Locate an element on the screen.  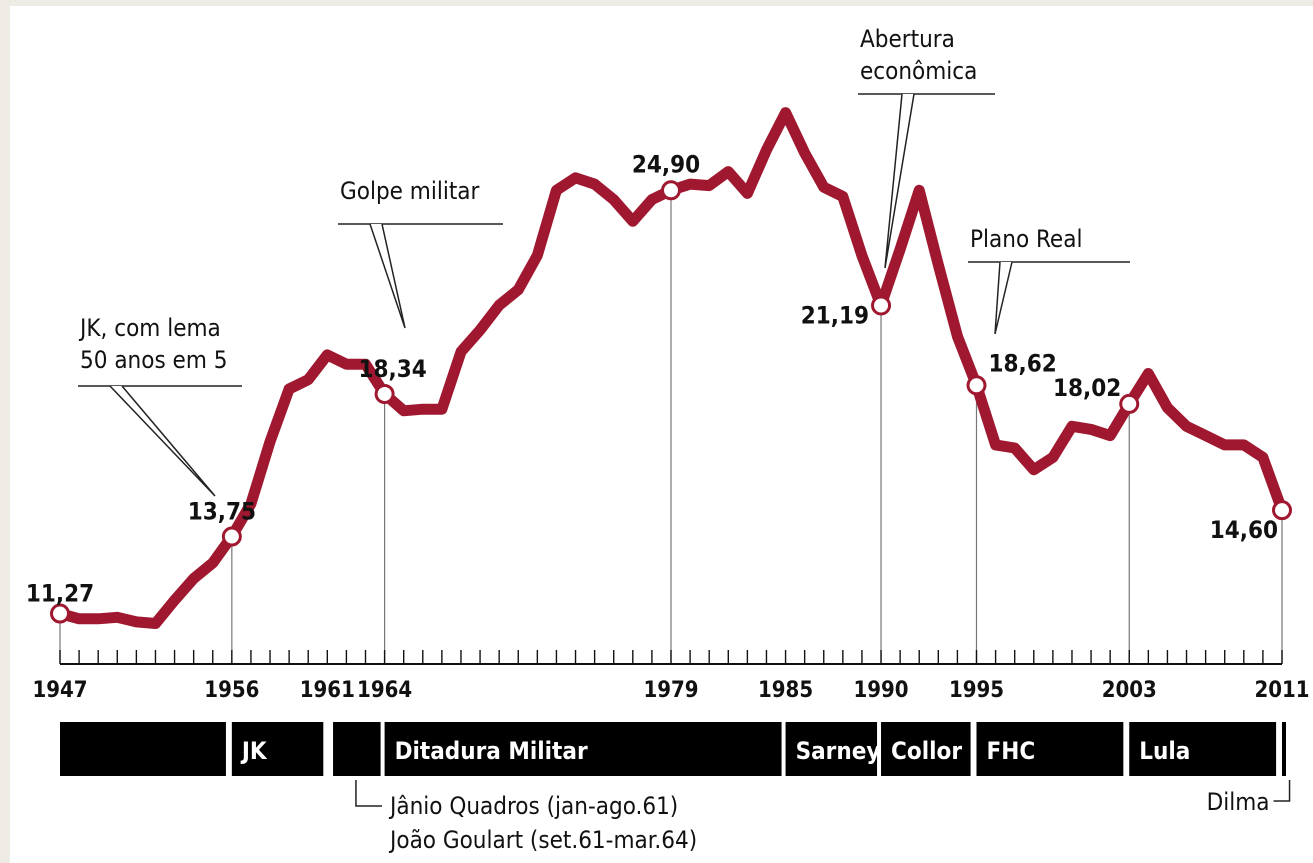
data-label: 18,02 is located at coordinates (1087, 388).